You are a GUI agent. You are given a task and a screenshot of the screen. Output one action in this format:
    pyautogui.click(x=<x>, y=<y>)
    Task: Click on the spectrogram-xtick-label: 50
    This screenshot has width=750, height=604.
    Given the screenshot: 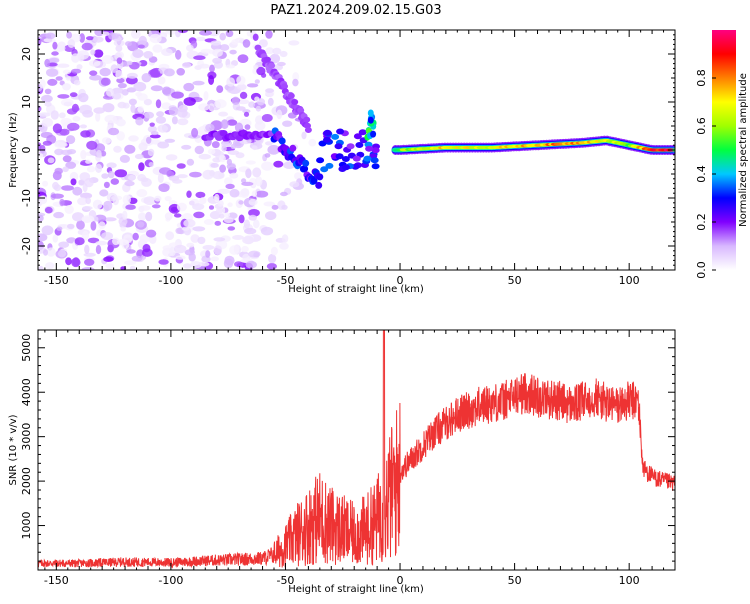 What is the action you would take?
    pyautogui.click(x=515, y=280)
    